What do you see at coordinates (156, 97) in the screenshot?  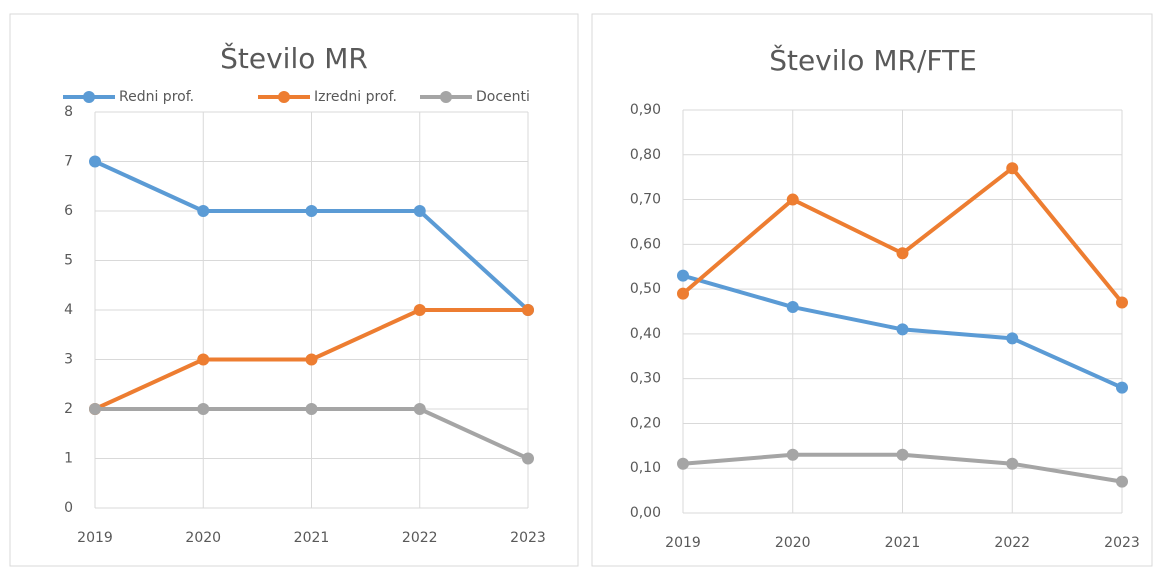 I see `legend-label: Redni prof.` at bounding box center [156, 97].